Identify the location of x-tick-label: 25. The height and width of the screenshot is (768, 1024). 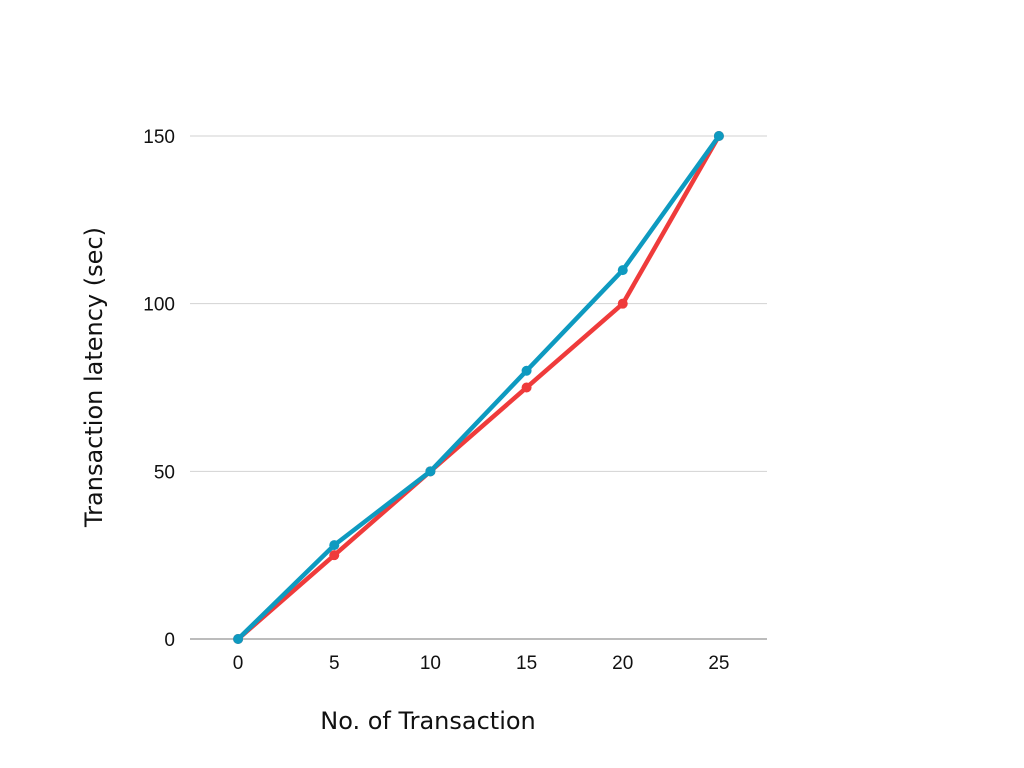
(718, 663).